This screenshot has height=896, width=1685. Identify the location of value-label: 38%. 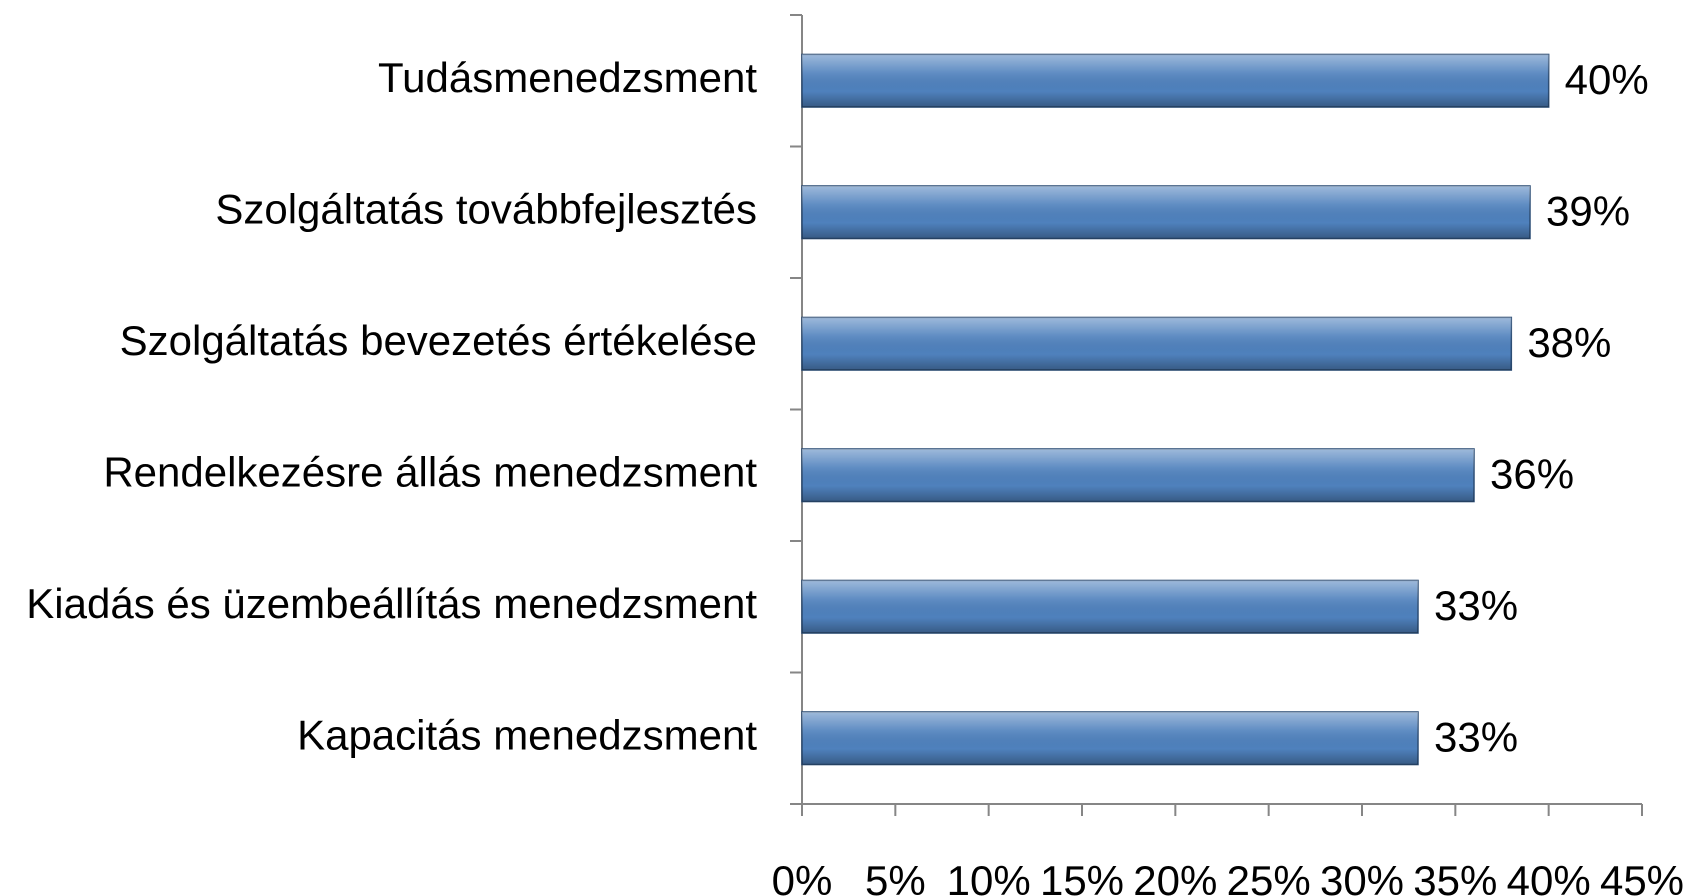
(1569, 342).